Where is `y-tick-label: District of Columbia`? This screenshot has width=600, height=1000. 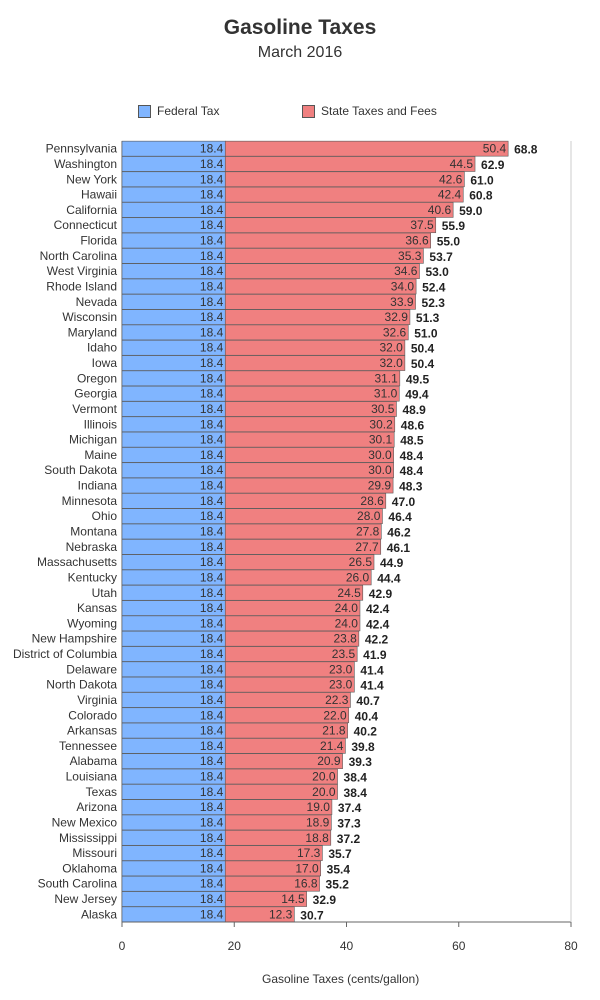 y-tick-label: District of Columbia is located at coordinates (65, 654).